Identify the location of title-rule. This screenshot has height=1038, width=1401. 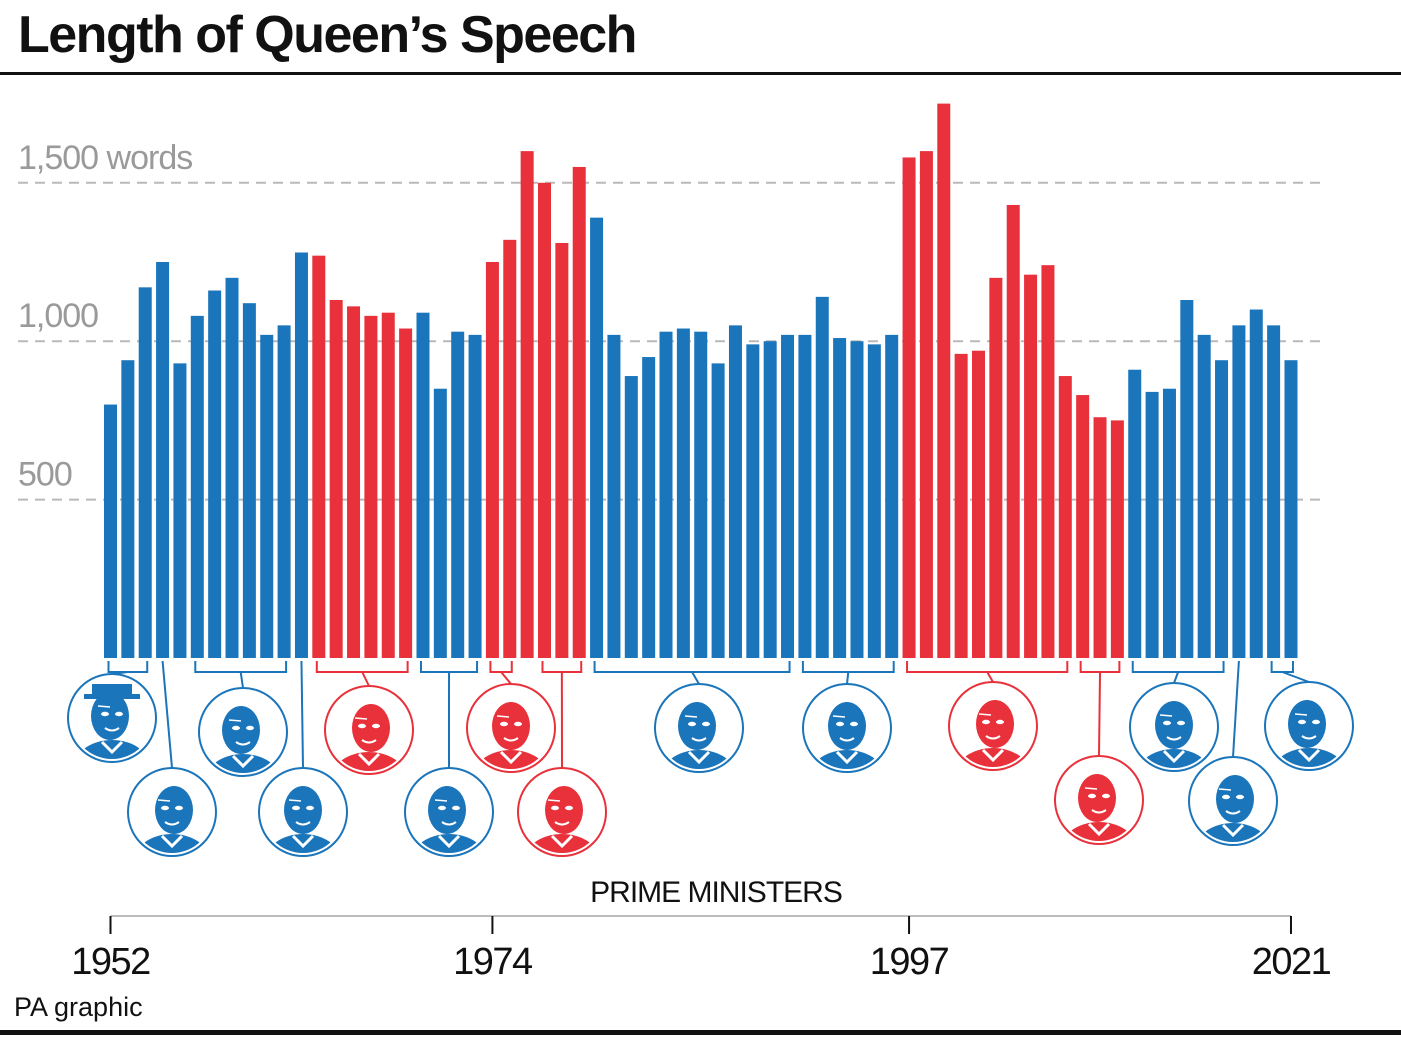
(700, 73).